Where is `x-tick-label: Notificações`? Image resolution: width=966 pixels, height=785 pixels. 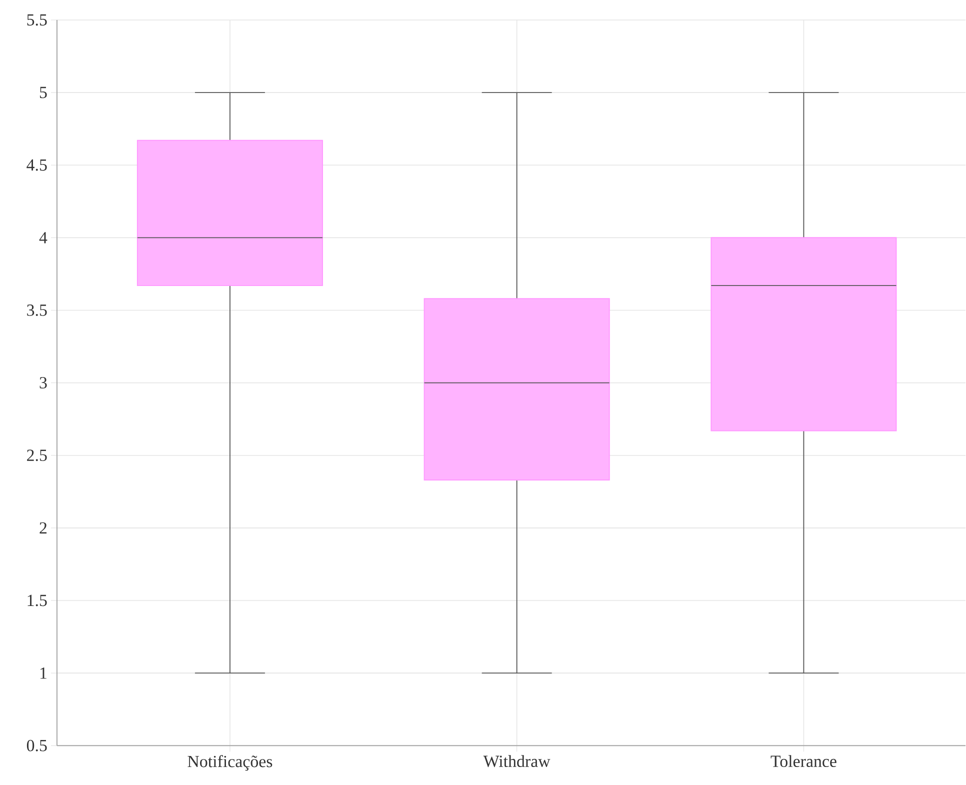
x-tick-label: Notificações is located at coordinates (230, 763).